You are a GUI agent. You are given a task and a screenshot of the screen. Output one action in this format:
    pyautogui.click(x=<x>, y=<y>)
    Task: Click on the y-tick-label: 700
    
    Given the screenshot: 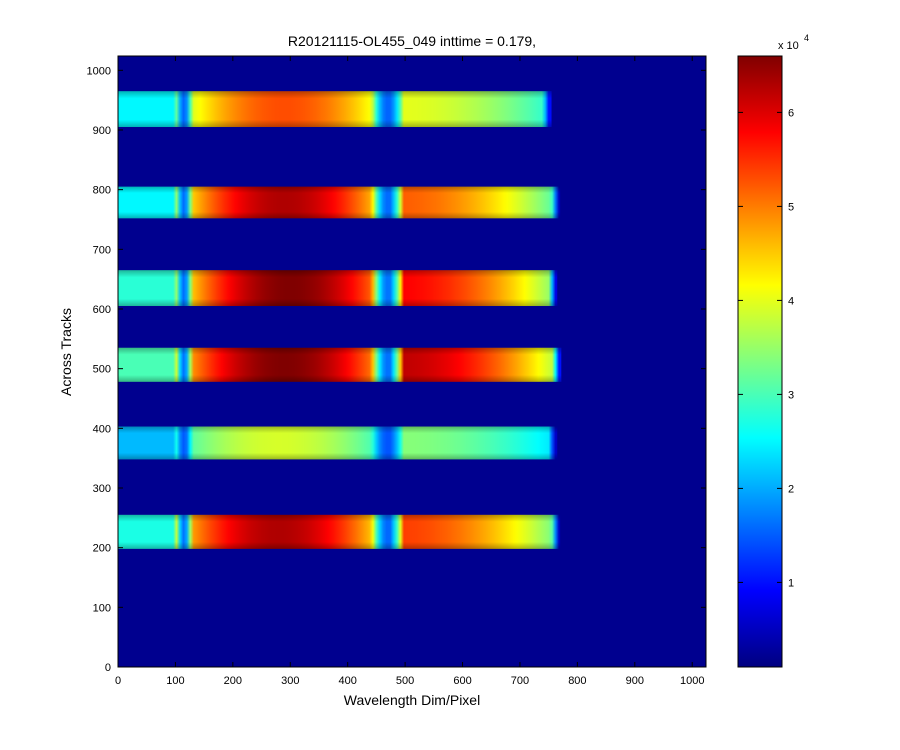 What is the action you would take?
    pyautogui.click(x=102, y=250)
    